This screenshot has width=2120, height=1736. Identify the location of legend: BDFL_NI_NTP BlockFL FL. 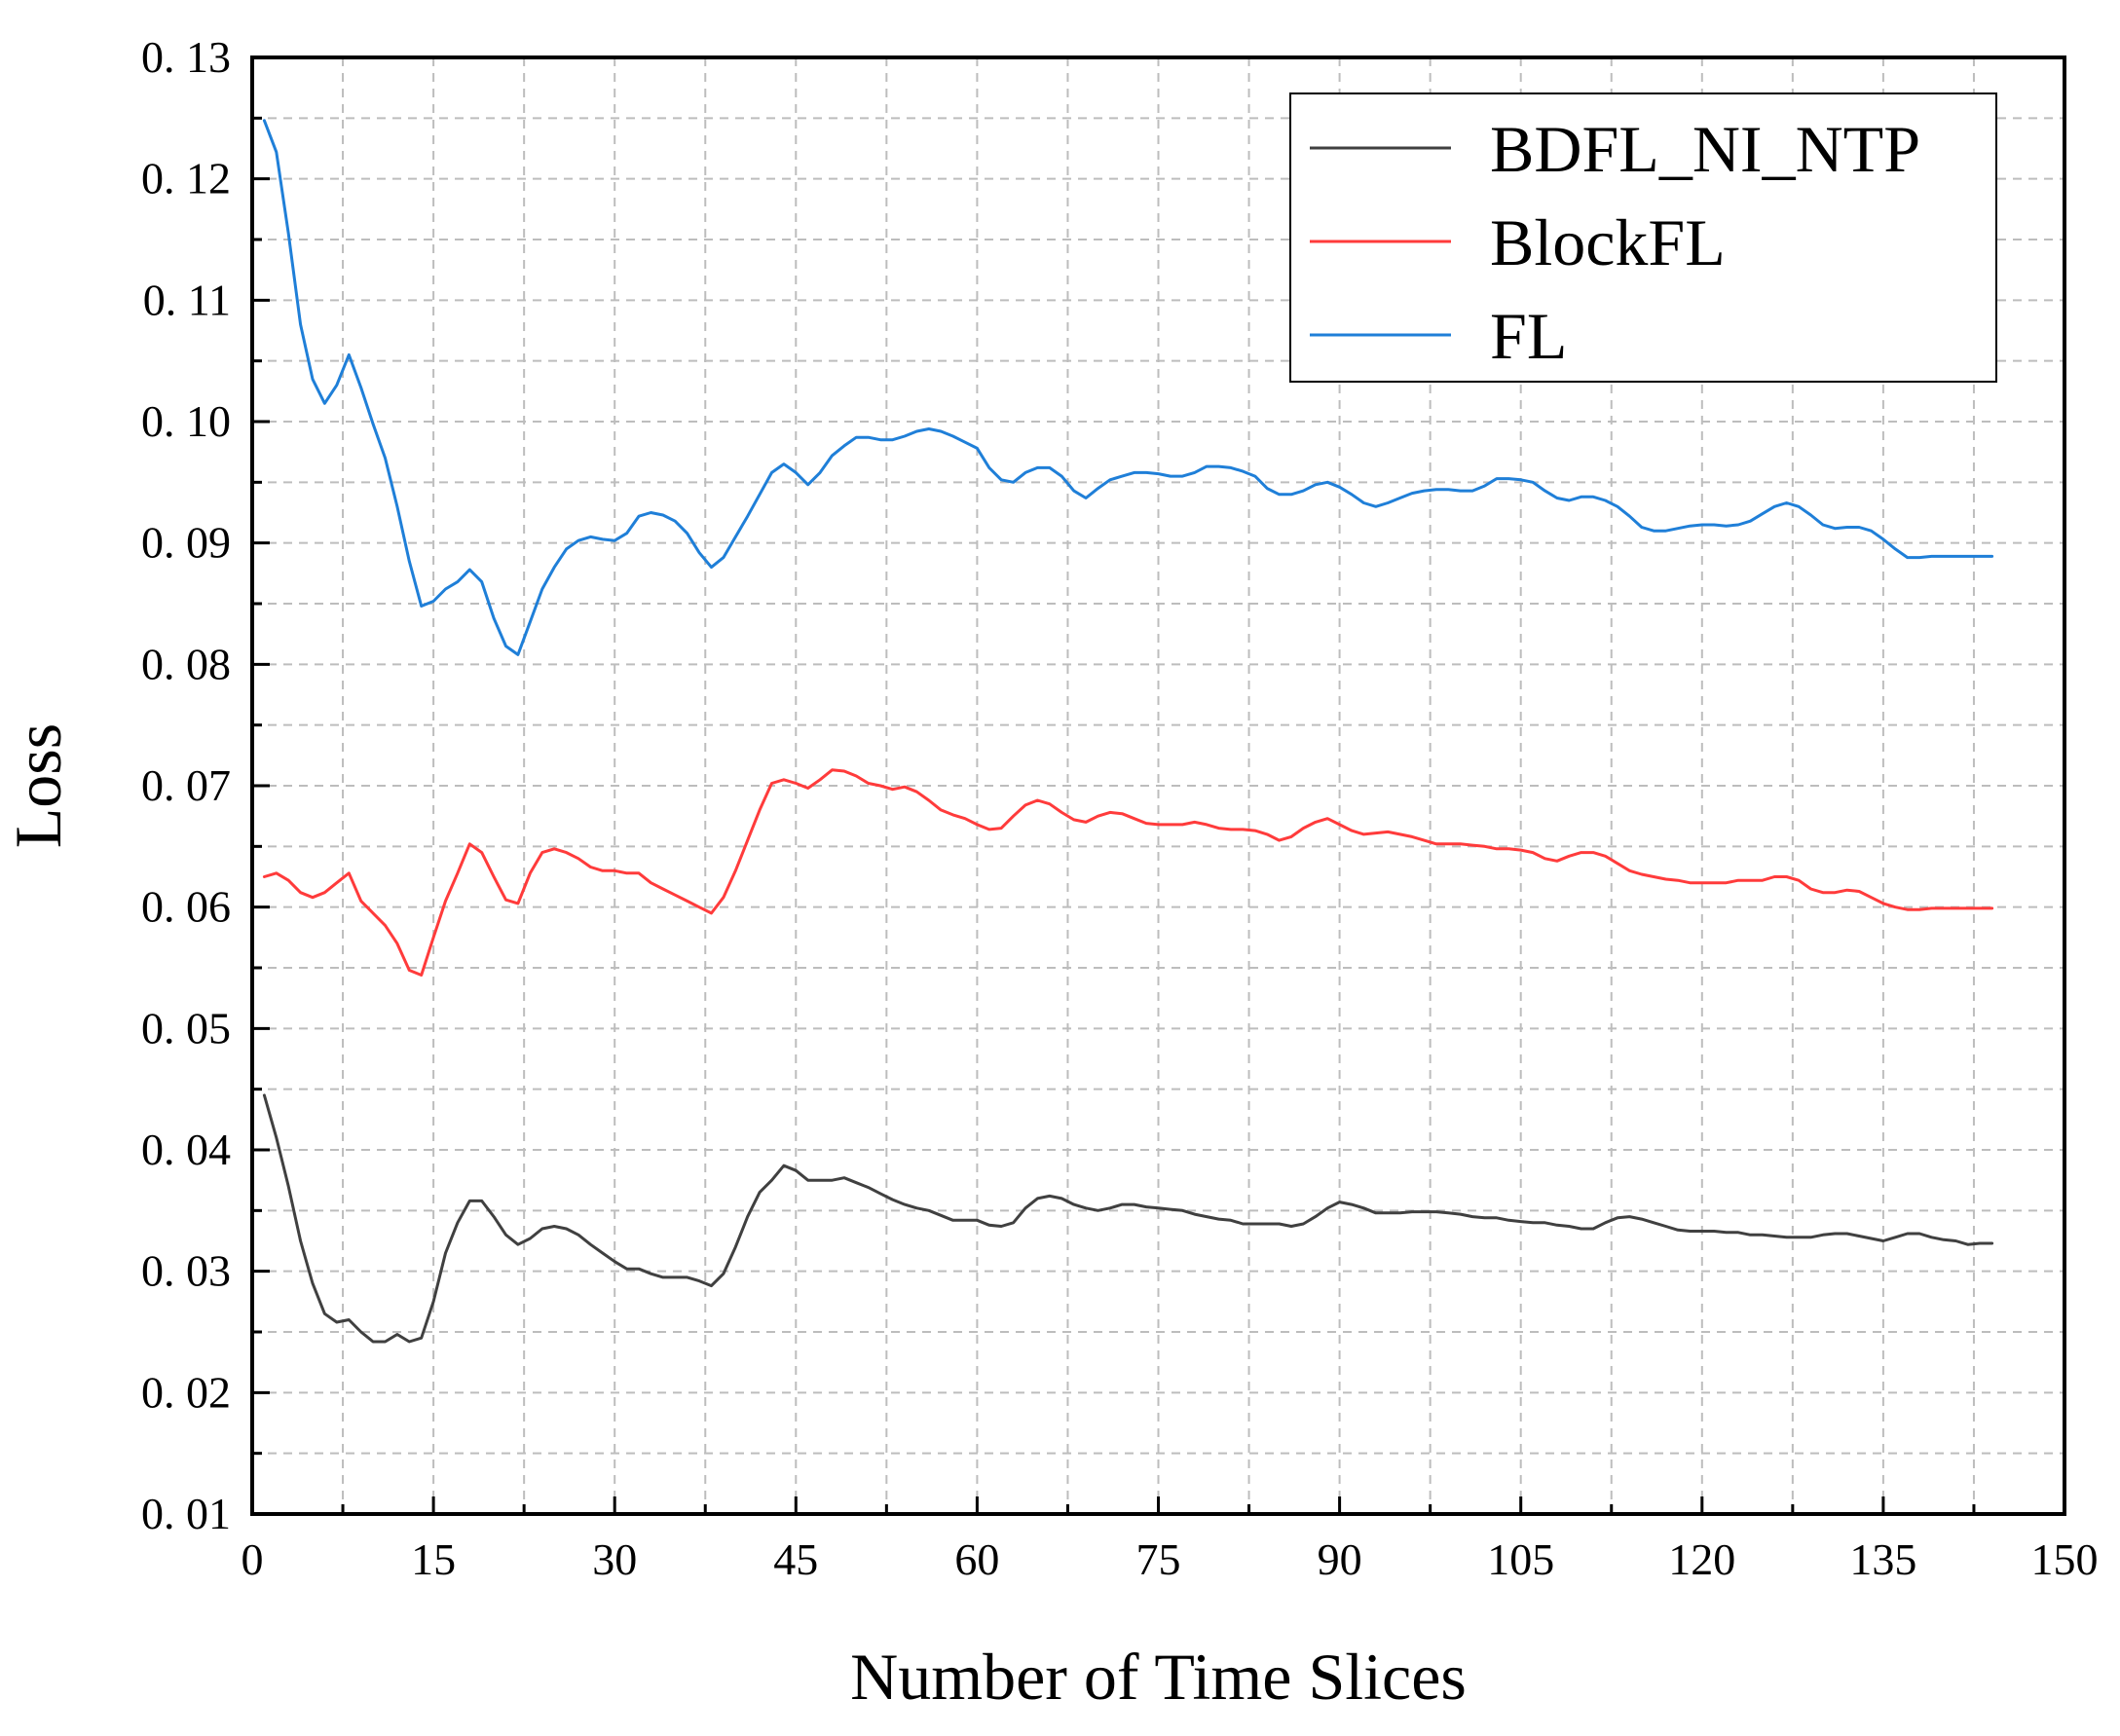
(1643, 237).